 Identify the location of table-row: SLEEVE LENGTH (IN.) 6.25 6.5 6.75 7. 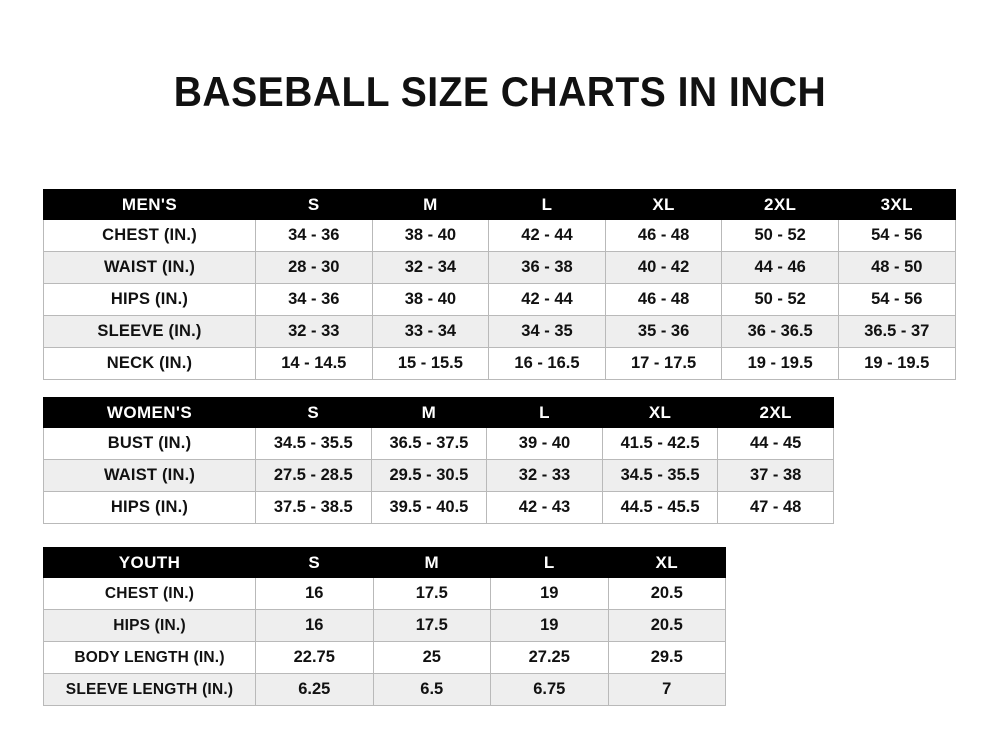
(384, 689).